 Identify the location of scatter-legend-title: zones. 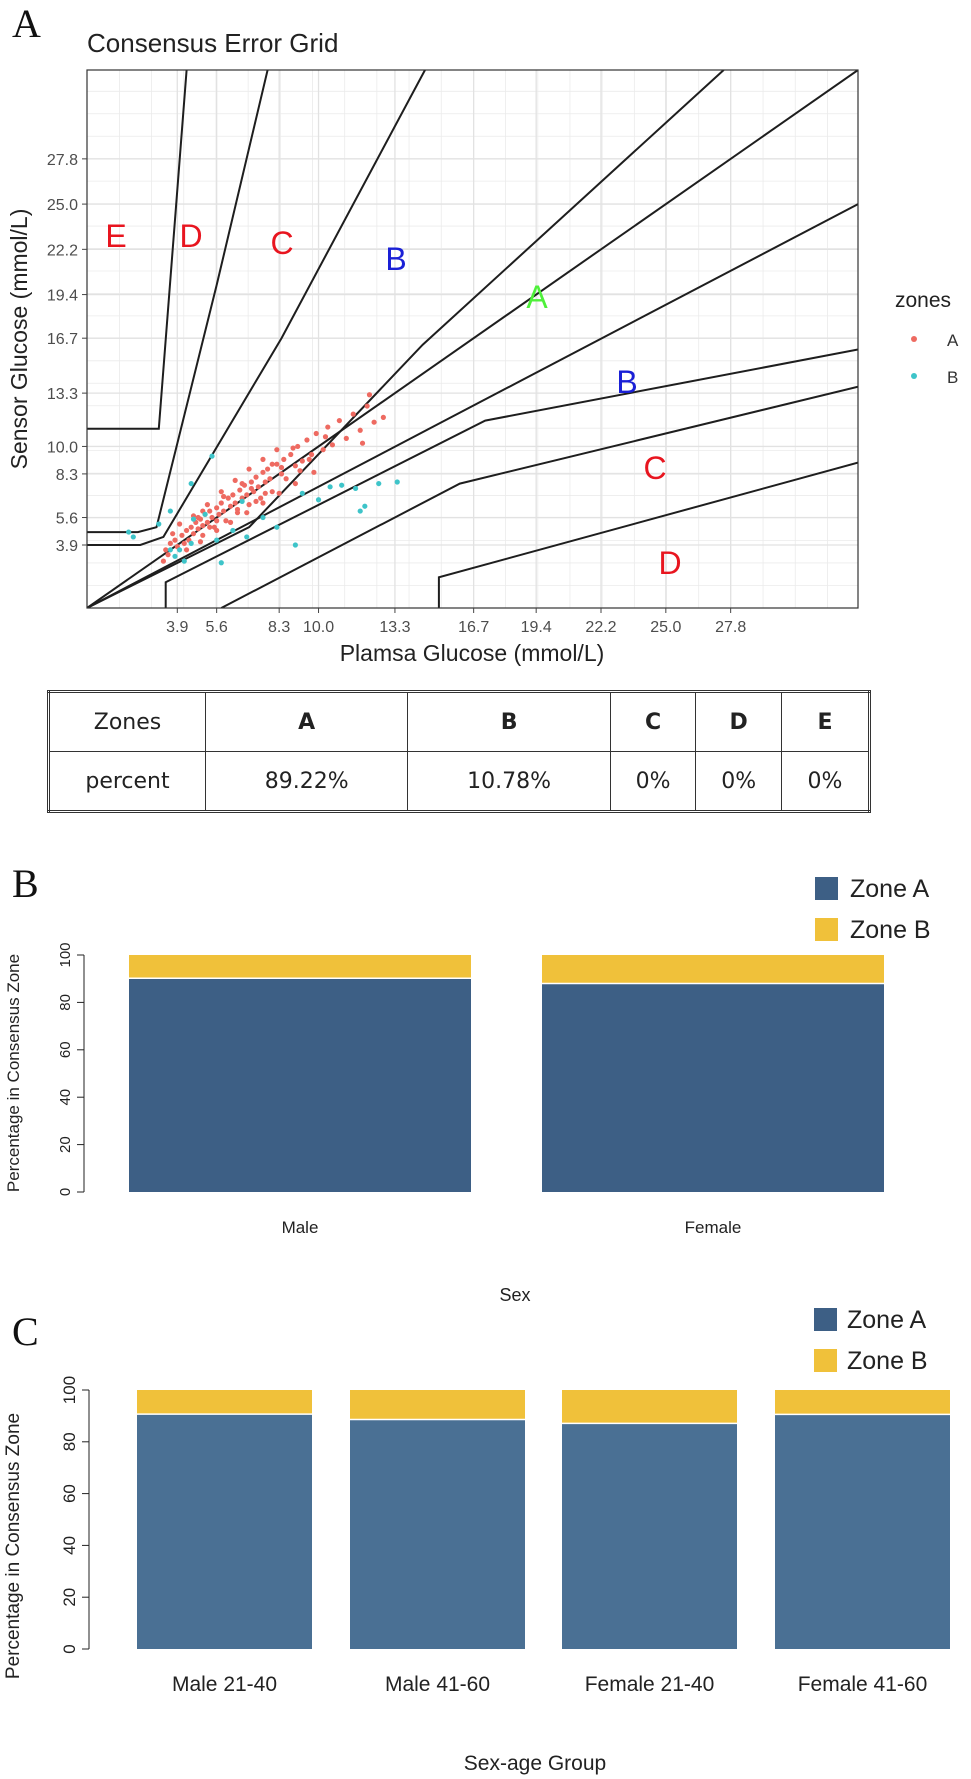
(923, 300).